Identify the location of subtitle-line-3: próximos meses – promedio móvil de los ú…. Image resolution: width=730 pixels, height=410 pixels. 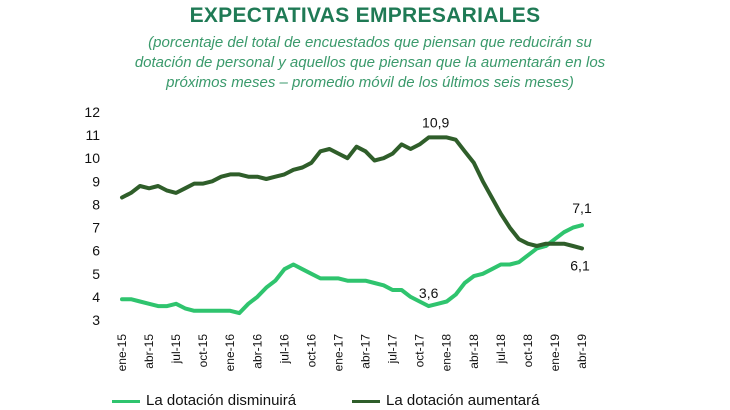
(370, 82).